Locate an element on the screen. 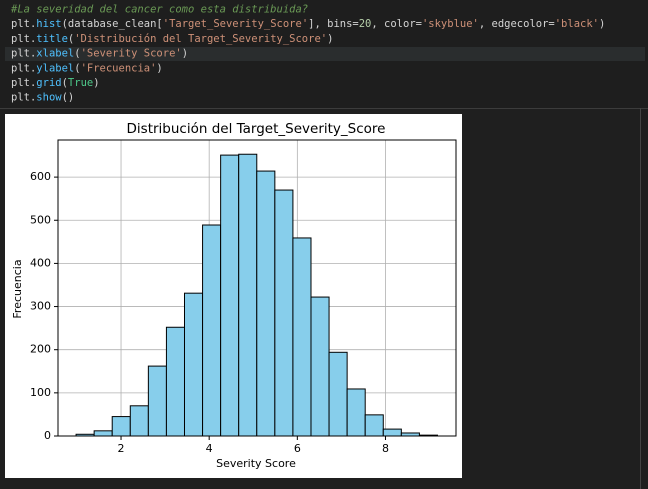 The height and width of the screenshot is (489, 648). code-token: , color= is located at coordinates (396, 24).